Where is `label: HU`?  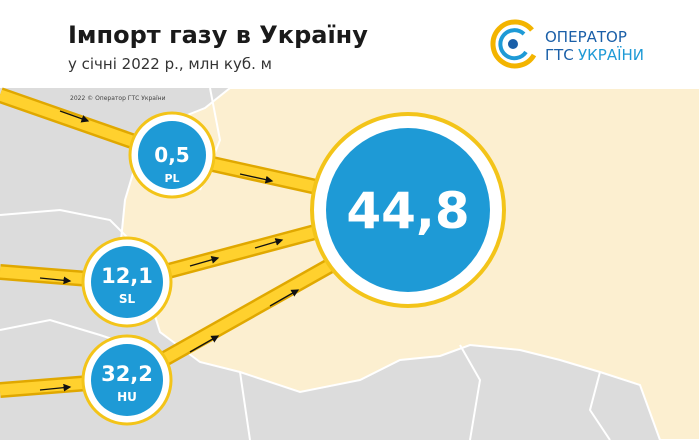 label: HU is located at coordinates (127, 397).